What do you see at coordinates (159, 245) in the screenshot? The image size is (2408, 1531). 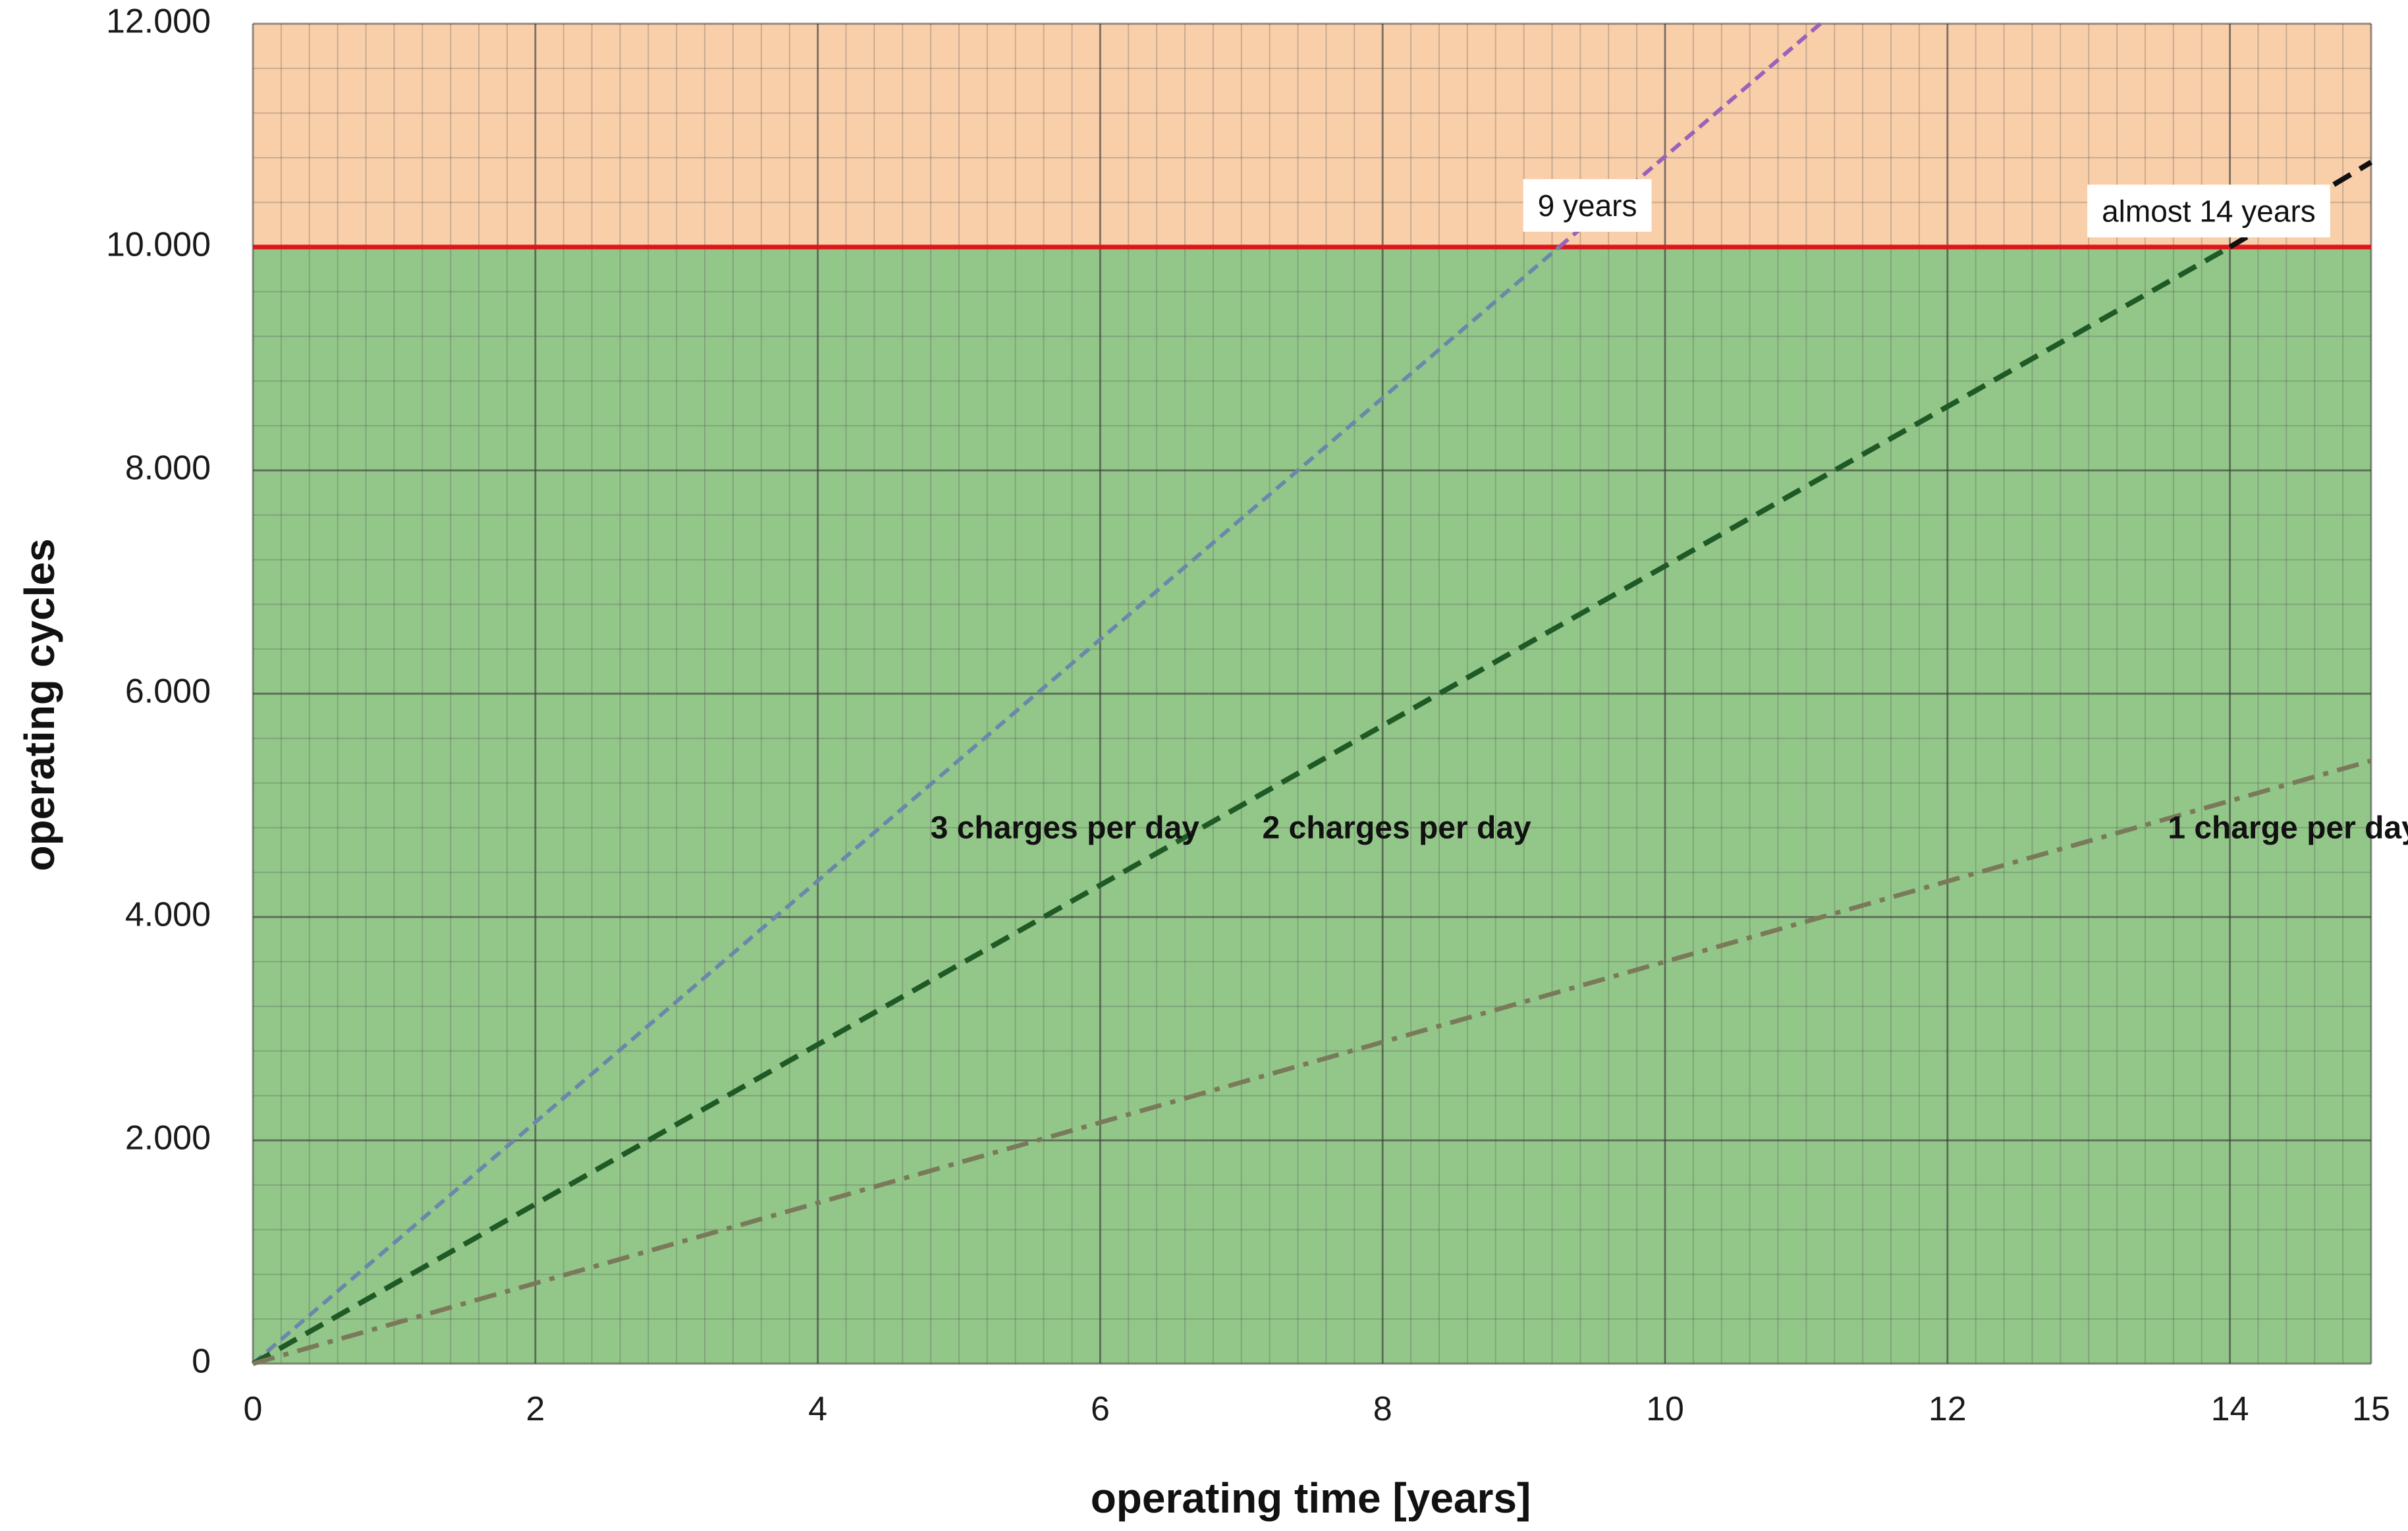 I see `y-tick-label: 10.000` at bounding box center [159, 245].